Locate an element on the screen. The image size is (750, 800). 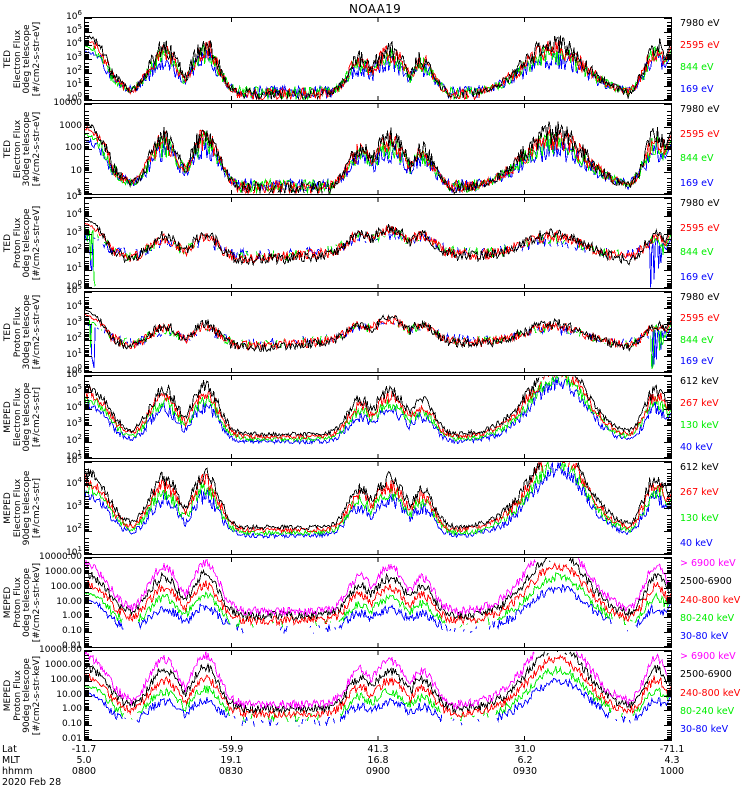
plot-panel-meped-proton-0deg is located at coordinates (378, 602).